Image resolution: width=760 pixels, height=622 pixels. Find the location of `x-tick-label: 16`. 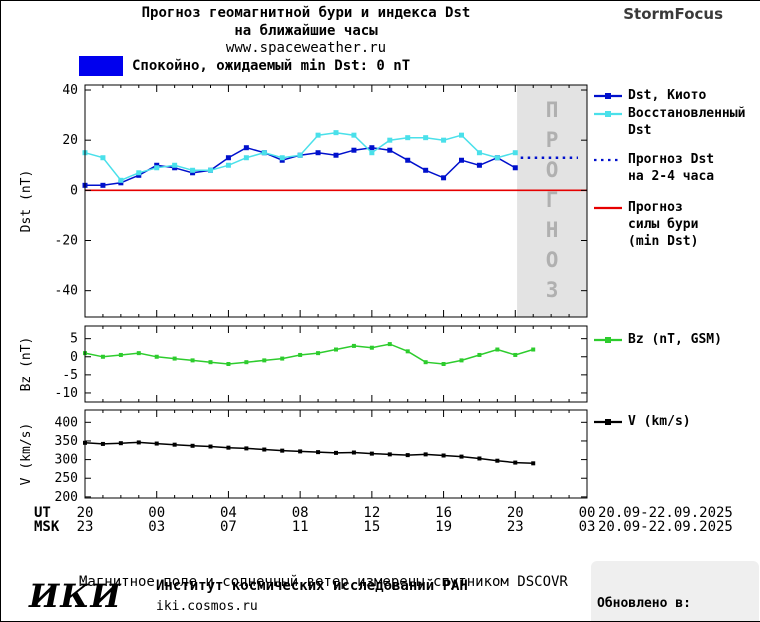

x-tick-label: 16 is located at coordinates (443, 513).